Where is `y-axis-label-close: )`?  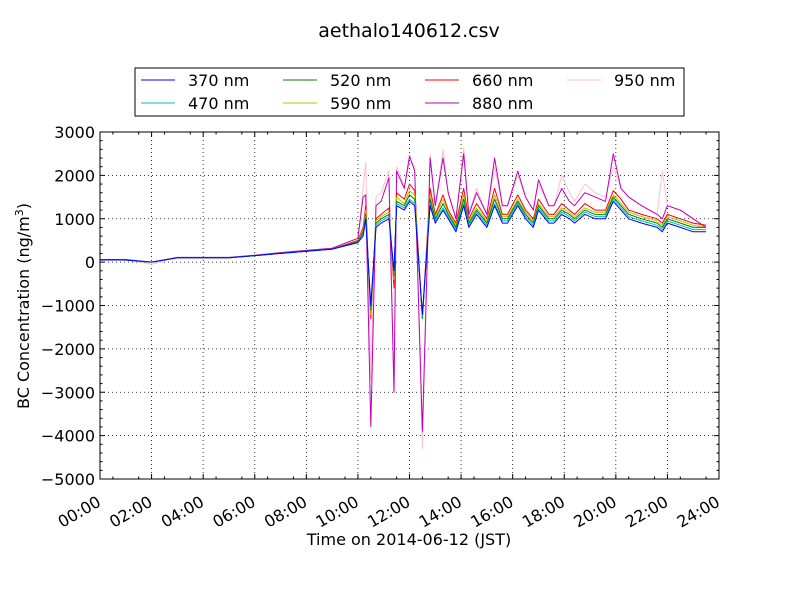 y-axis-label-close: ) is located at coordinates (23, 206).